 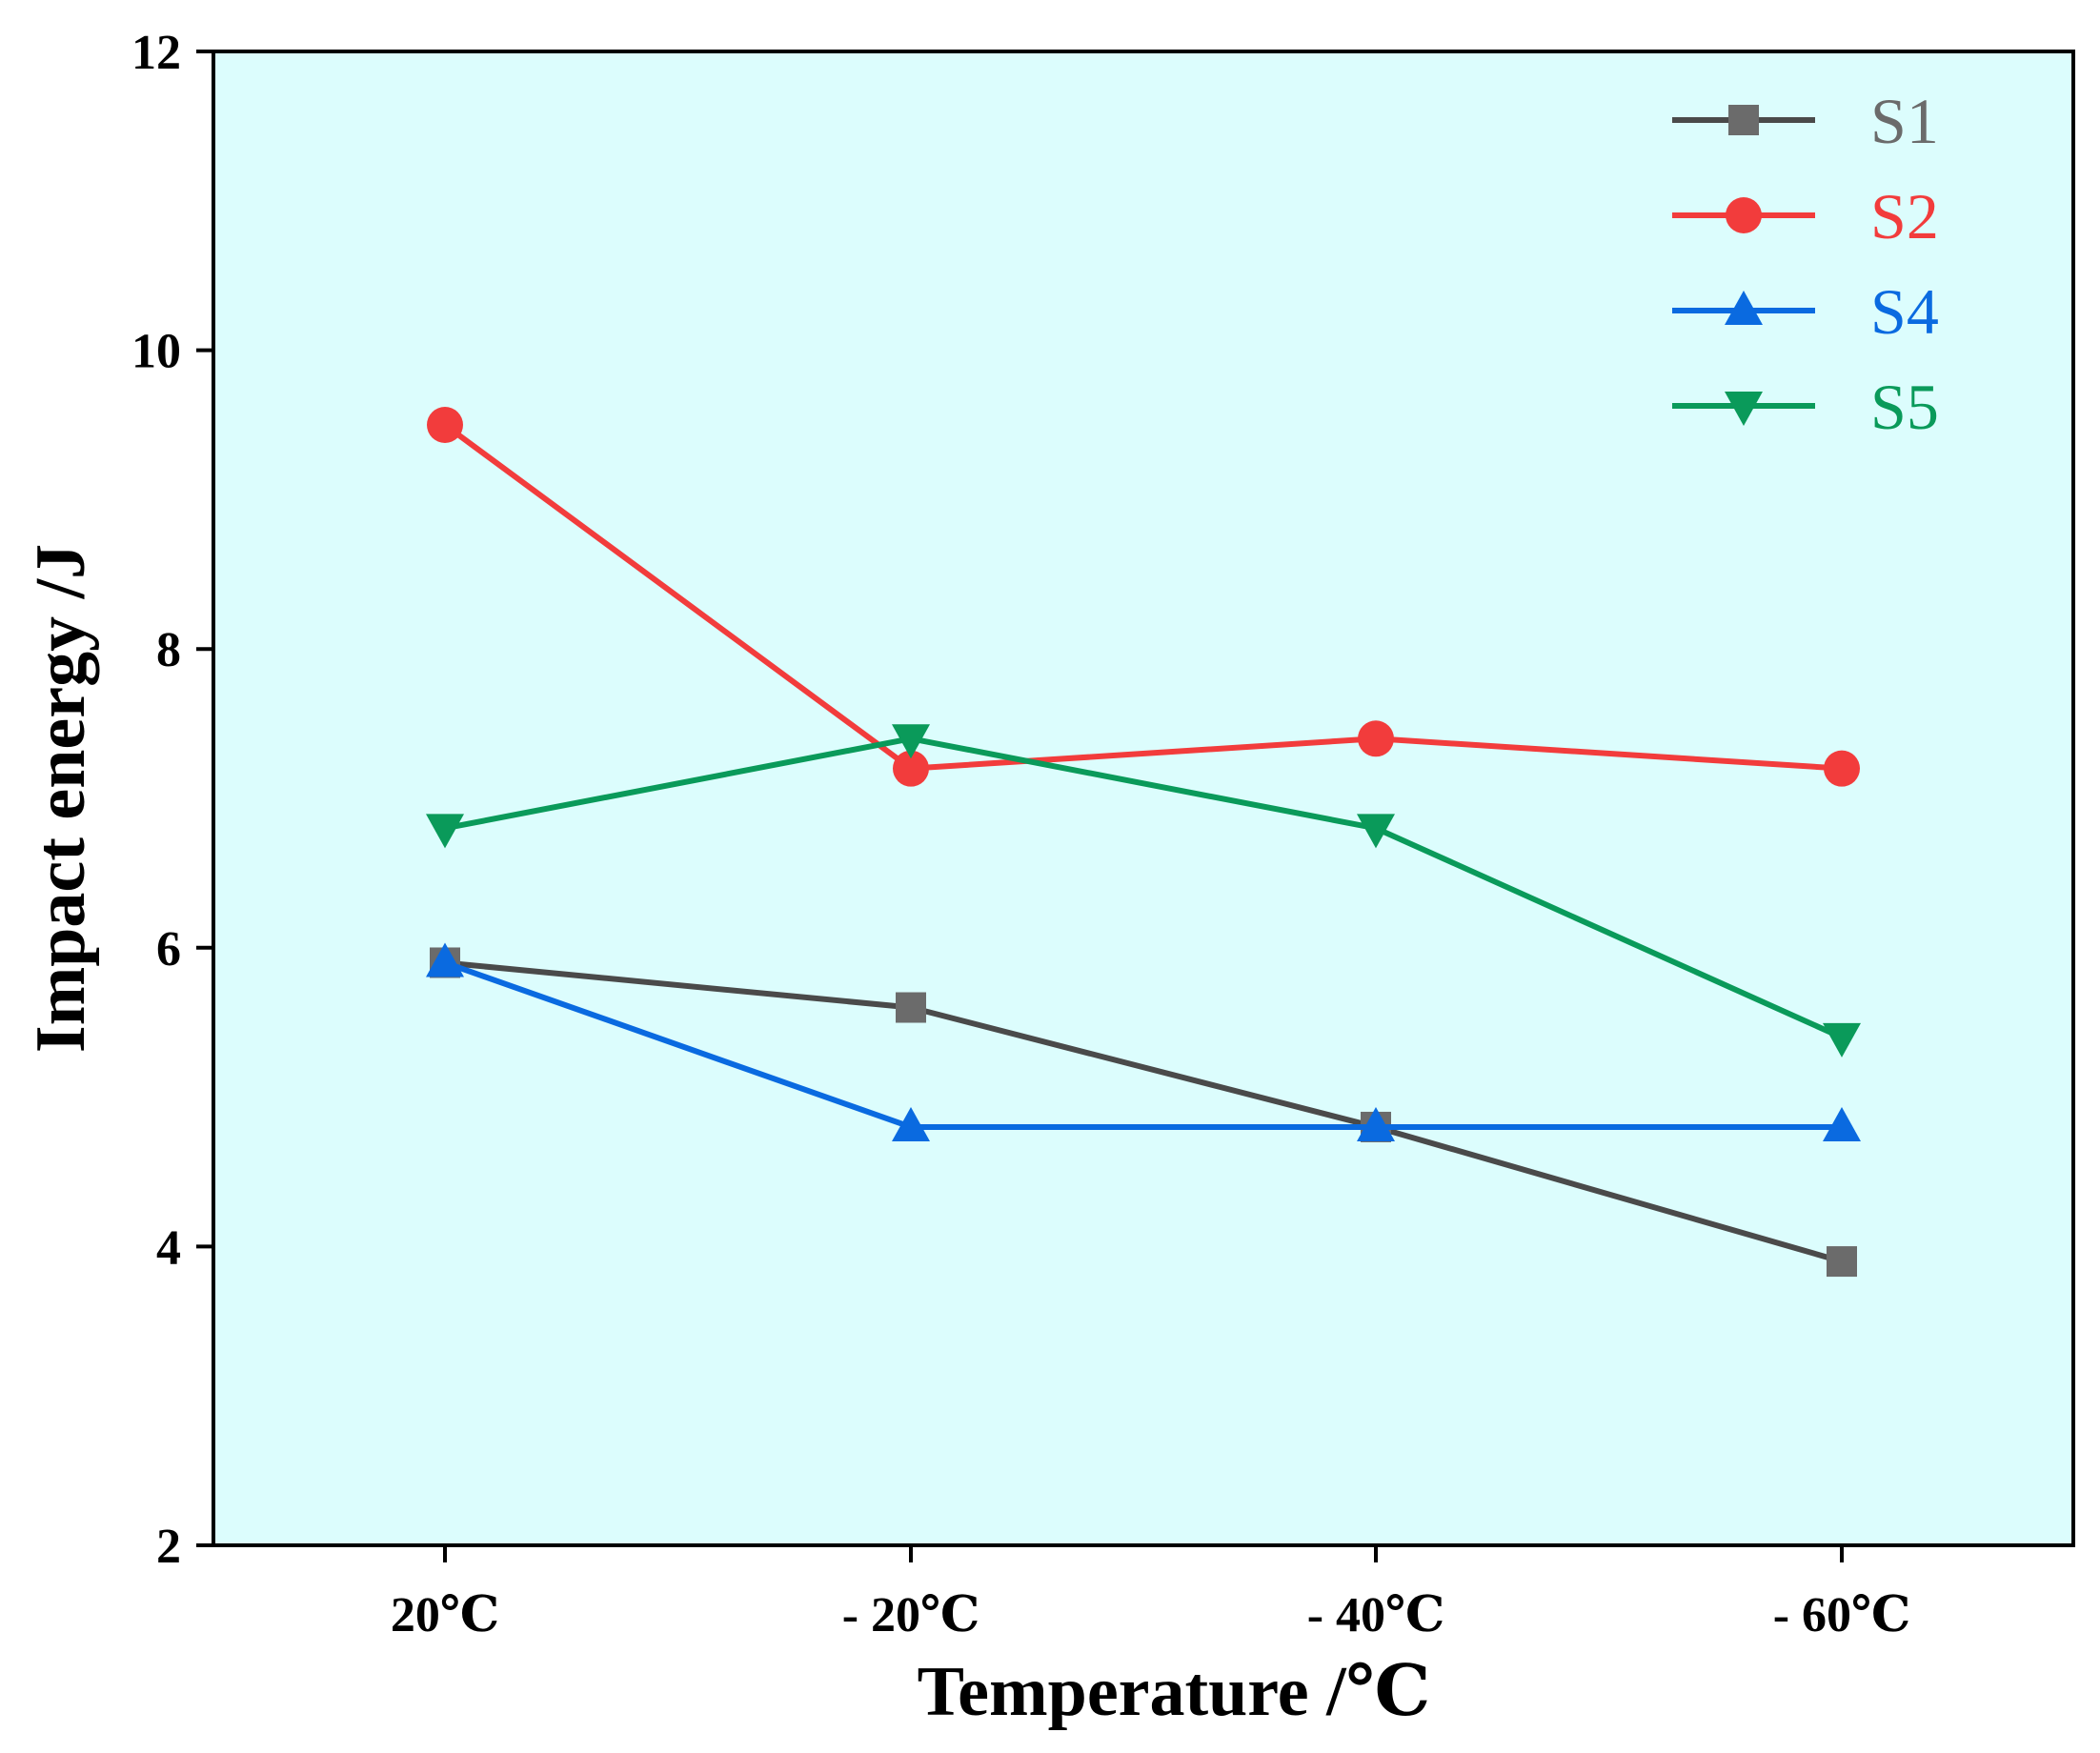 I want to click on series-s4, so click(x=1143, y=1041).